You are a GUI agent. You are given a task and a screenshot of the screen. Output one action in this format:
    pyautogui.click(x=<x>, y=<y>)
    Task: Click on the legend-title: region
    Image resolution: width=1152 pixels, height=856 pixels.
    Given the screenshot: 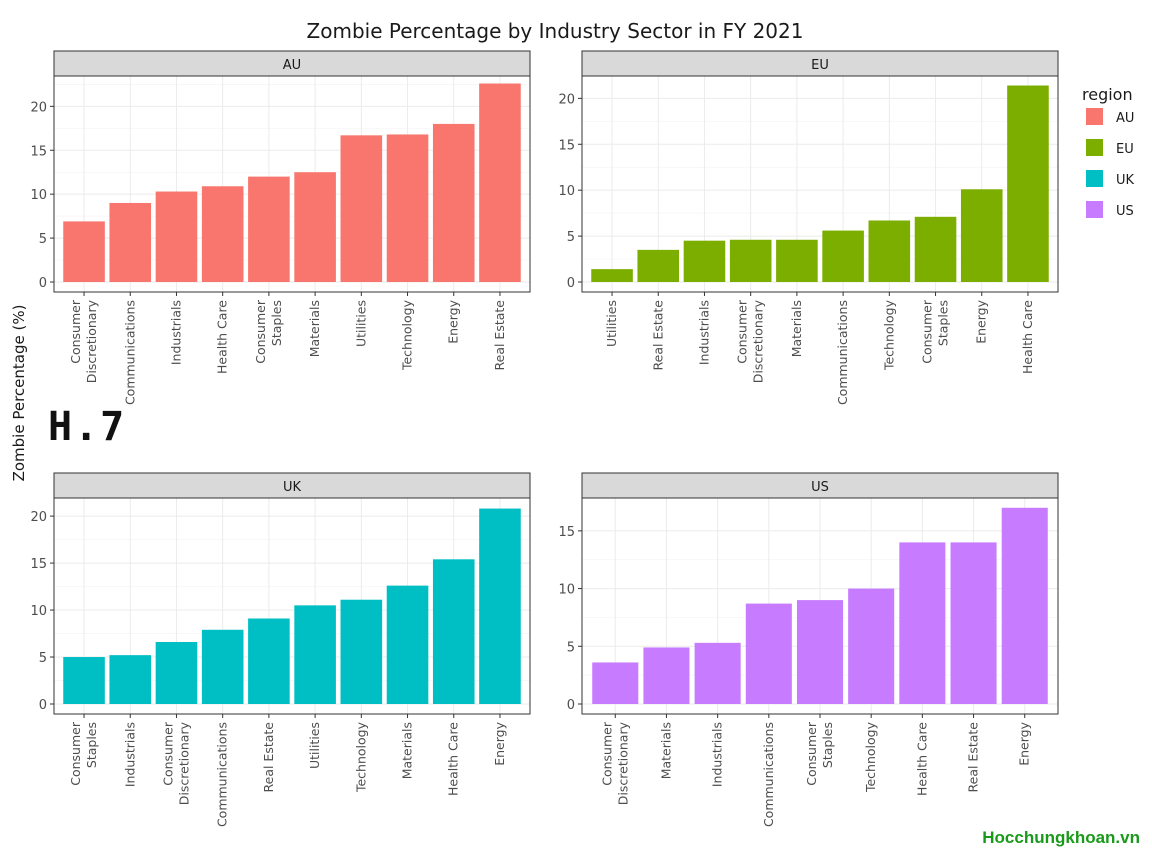 What is the action you would take?
    pyautogui.click(x=1107, y=94)
    